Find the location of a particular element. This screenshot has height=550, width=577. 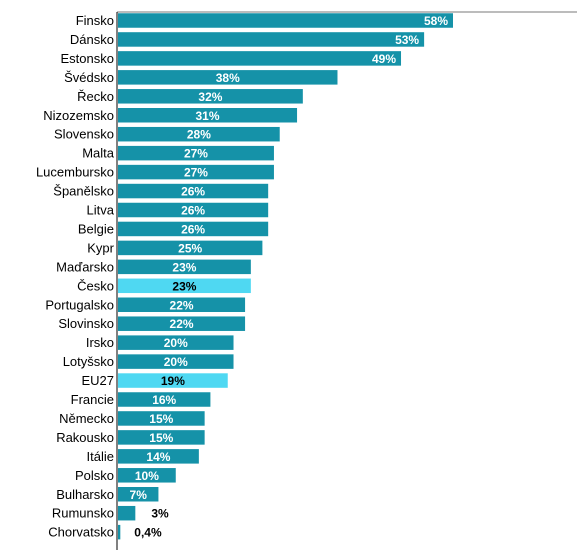

value-label-kypr: 25% is located at coordinates (190, 248).